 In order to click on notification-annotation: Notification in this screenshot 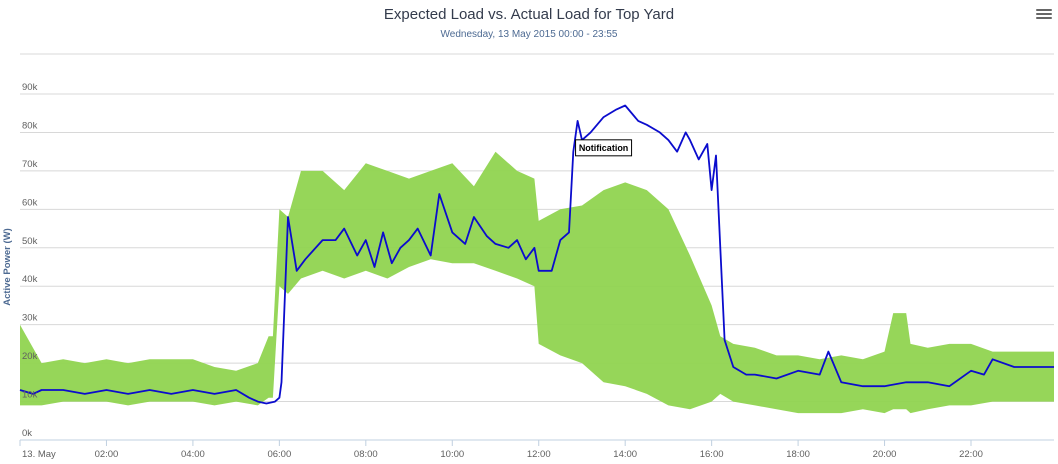, I will do `click(604, 148)`.